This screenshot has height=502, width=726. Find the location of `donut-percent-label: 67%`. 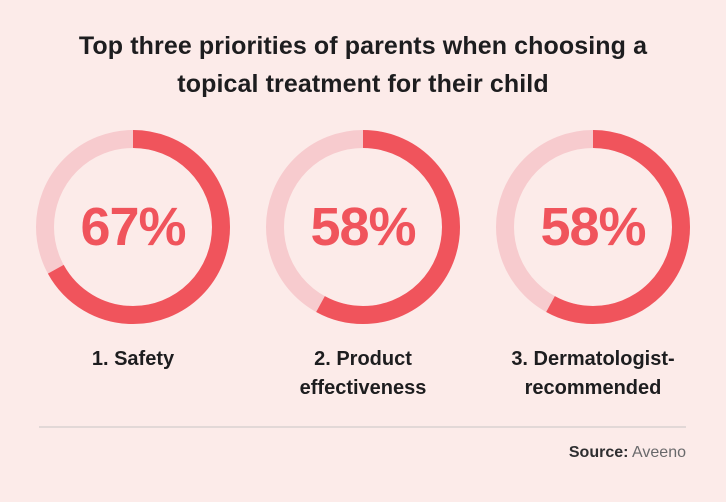

donut-percent-label: 67% is located at coordinates (133, 227).